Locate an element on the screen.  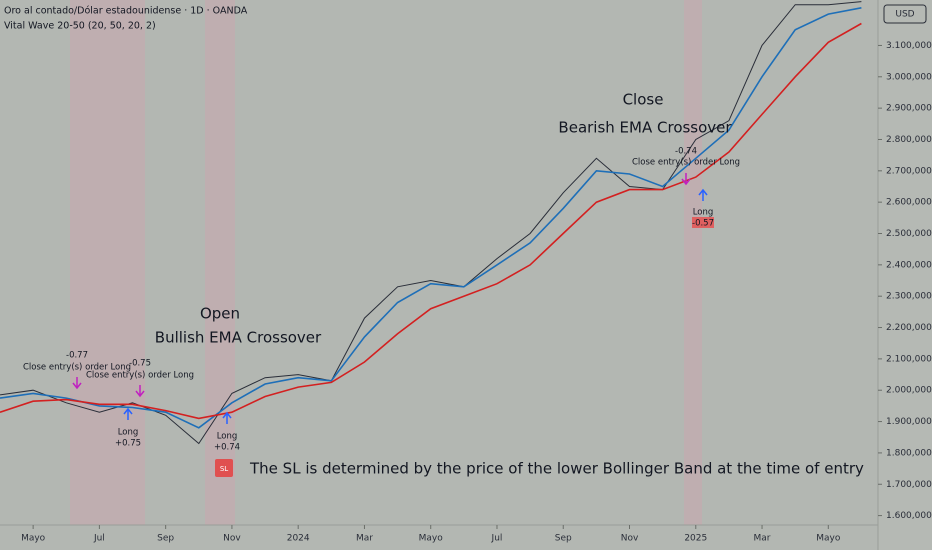
y-tick-label: 1.900,000 is located at coordinates (909, 422).